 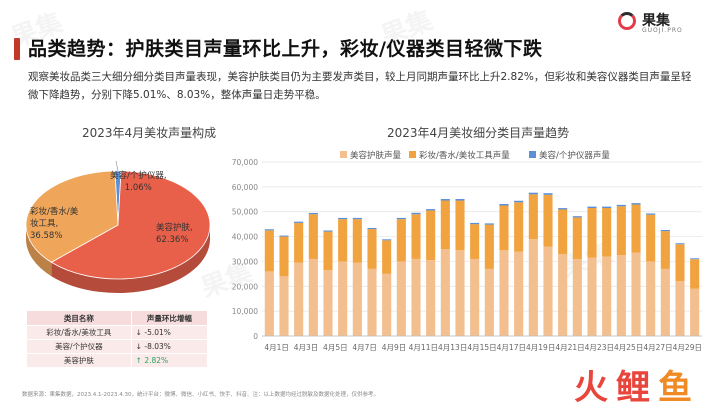 I want to click on x-tick-label: 4月3日, so click(x=306, y=347).